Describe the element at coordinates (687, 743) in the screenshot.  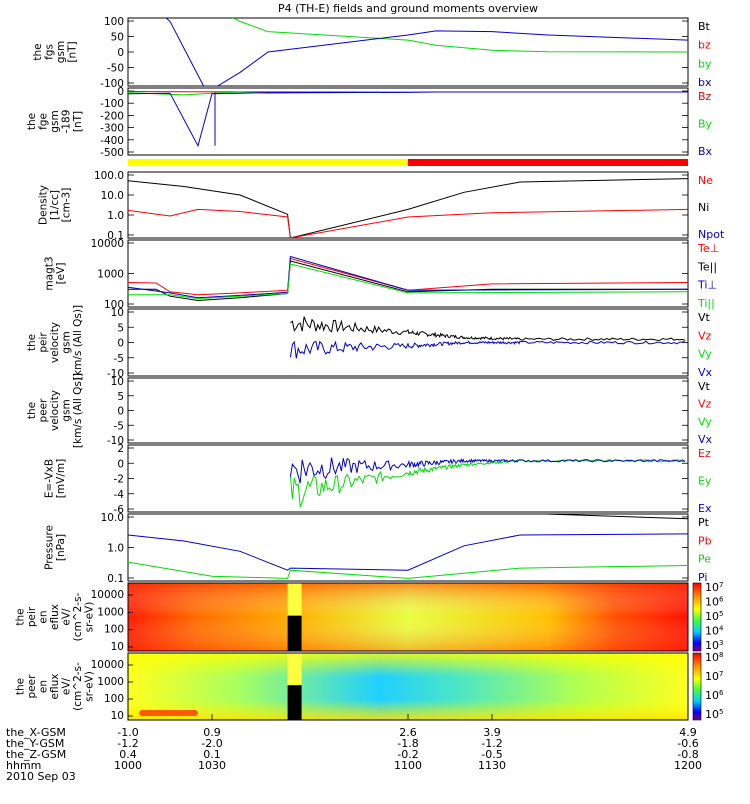
I see `orbit-value: -0.6` at that location.